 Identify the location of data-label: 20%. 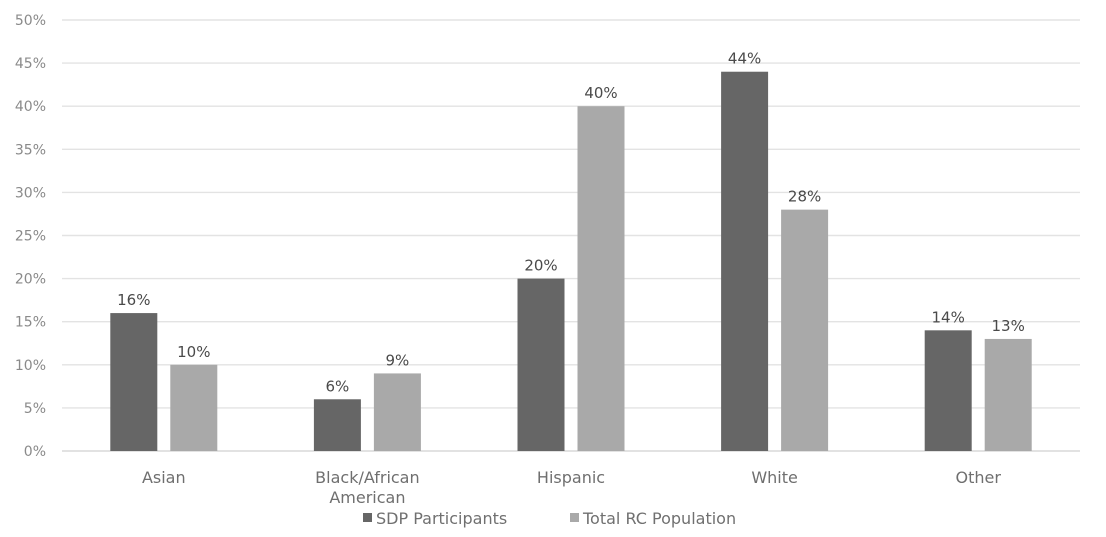
(540, 266).